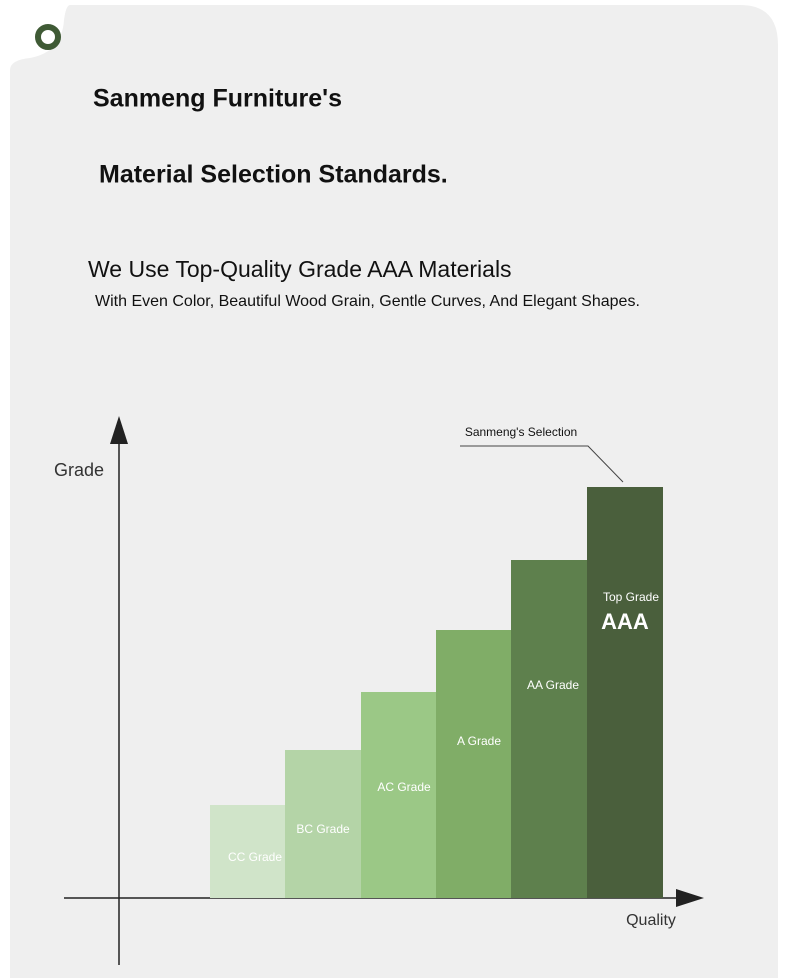 Image resolution: width=790 pixels, height=978 pixels. What do you see at coordinates (119, 430) in the screenshot?
I see `y-axis-arrow` at bounding box center [119, 430].